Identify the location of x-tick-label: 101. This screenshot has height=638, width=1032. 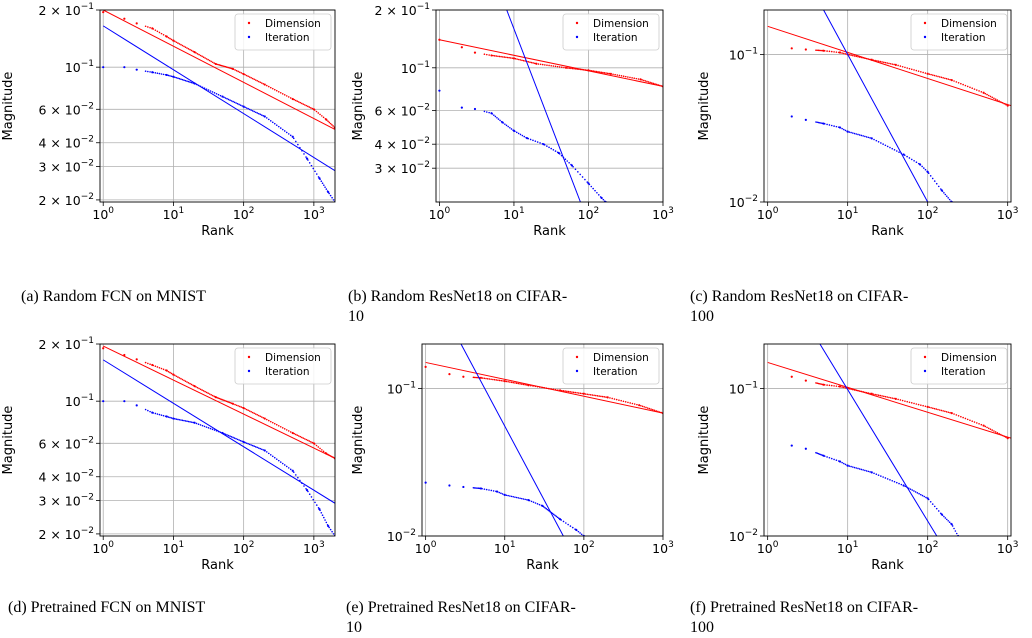
(848, 214).